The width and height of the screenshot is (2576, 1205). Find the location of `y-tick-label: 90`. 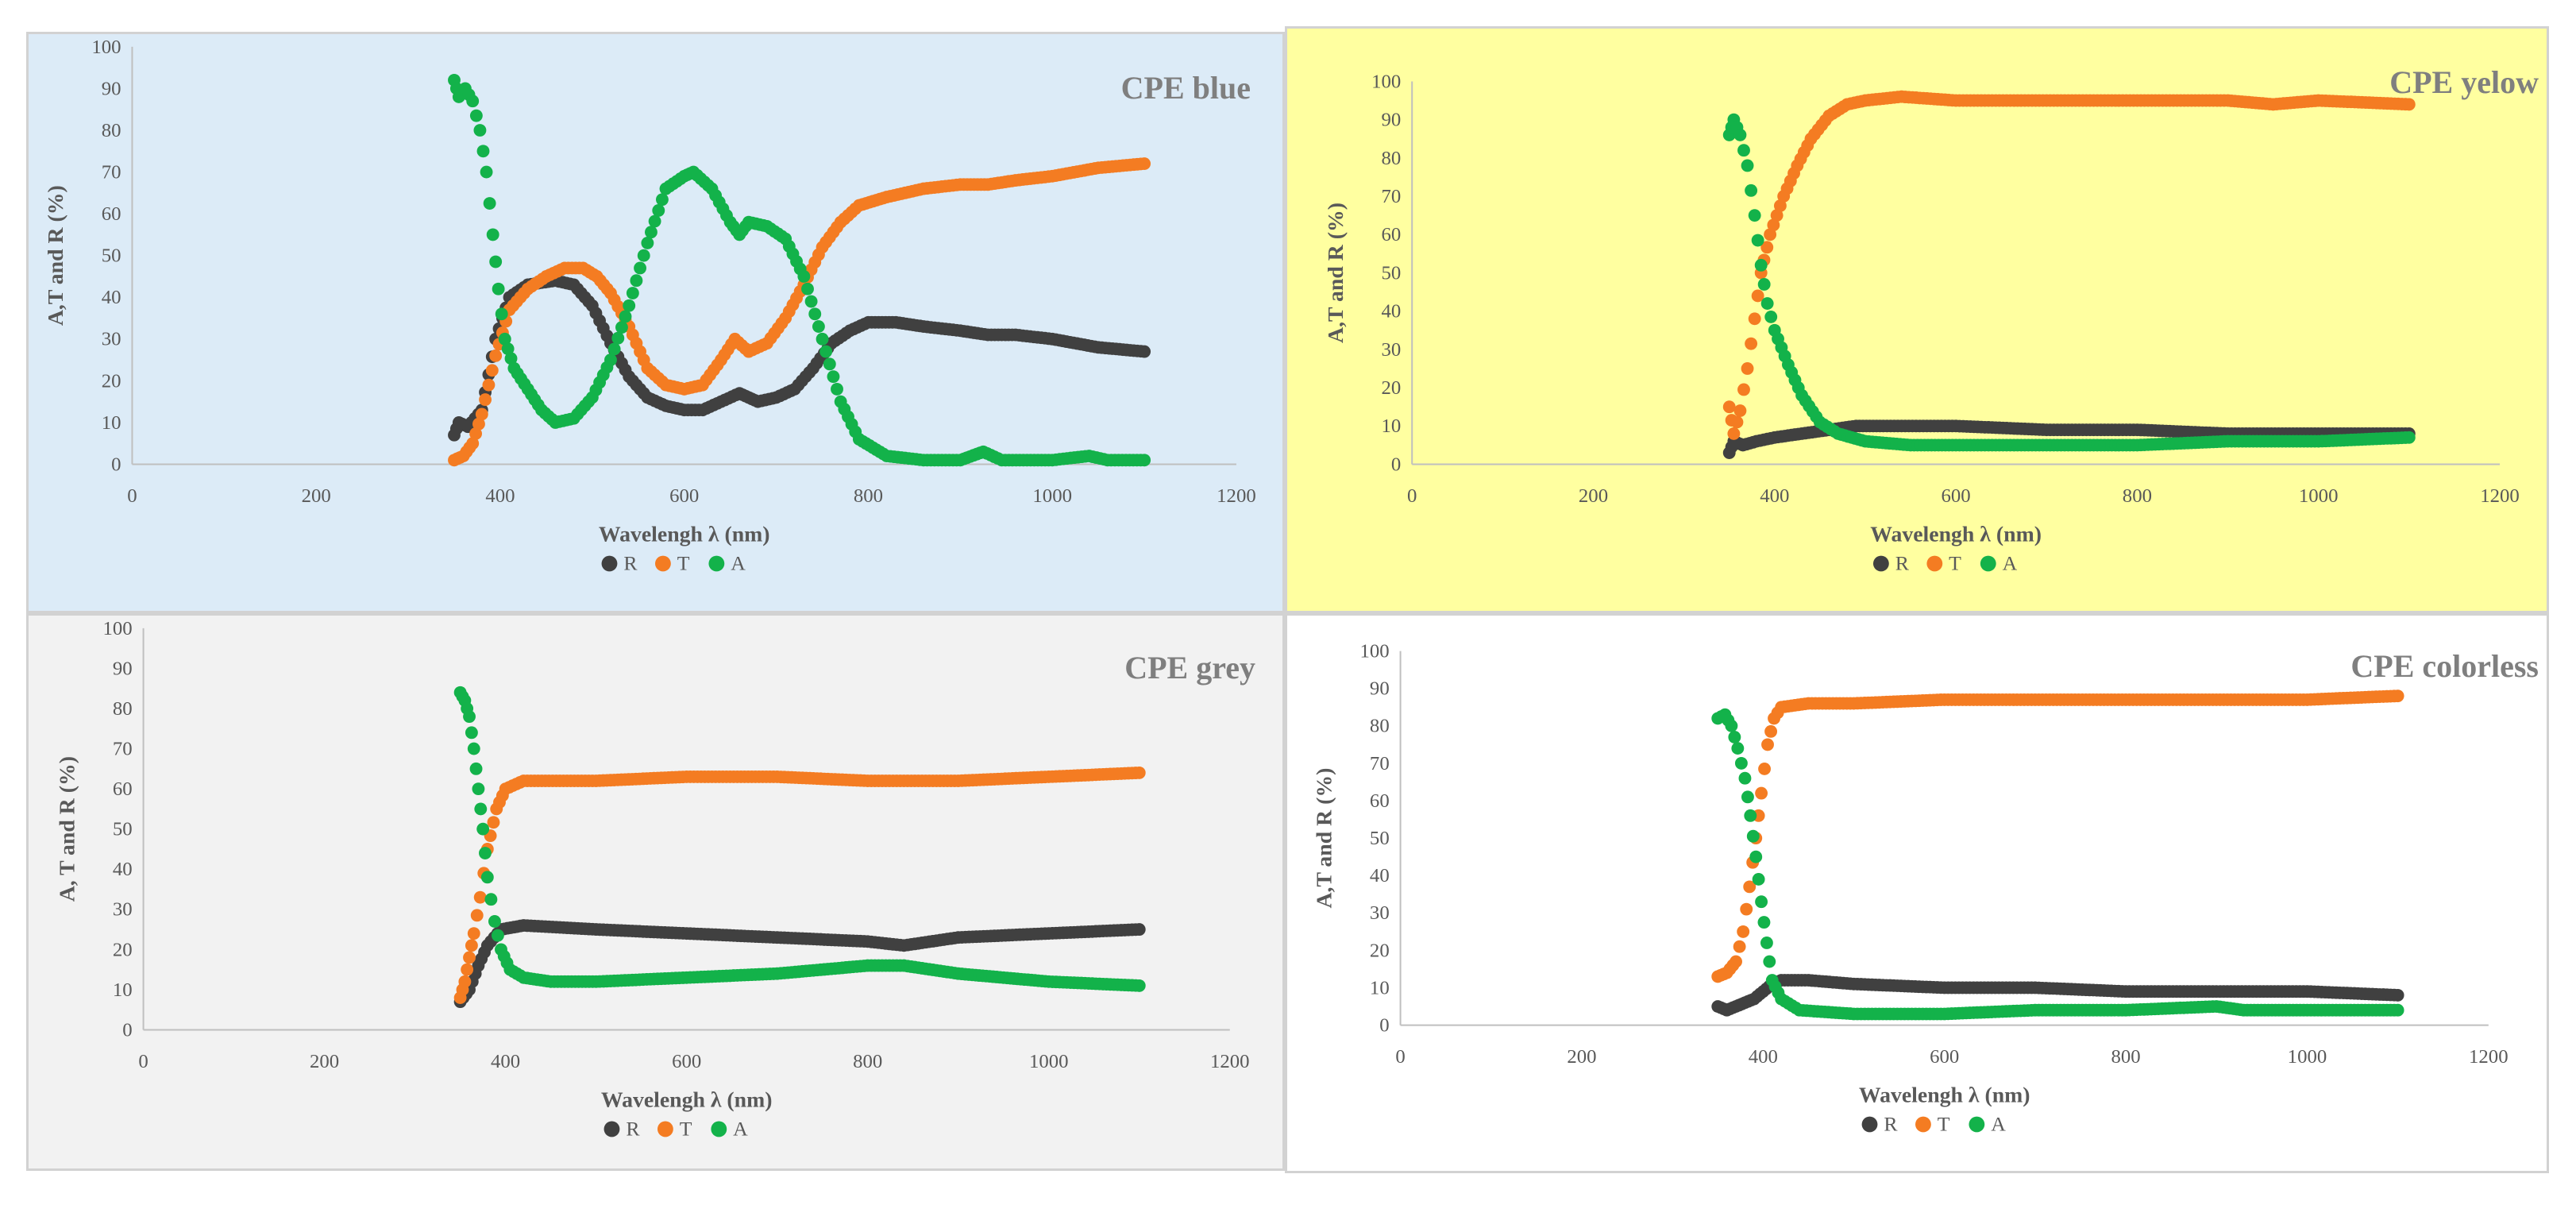

y-tick-label: 90 is located at coordinates (123, 668).